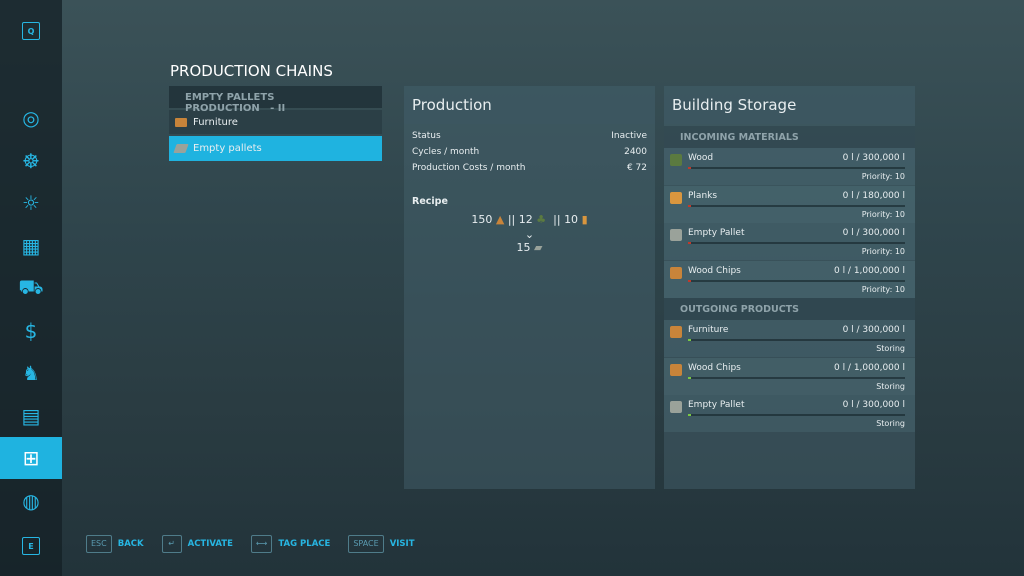 The height and width of the screenshot is (576, 1024). I want to click on storage-row: Planks 0 l / 180,000 l Priority: 10, so click(789, 204).